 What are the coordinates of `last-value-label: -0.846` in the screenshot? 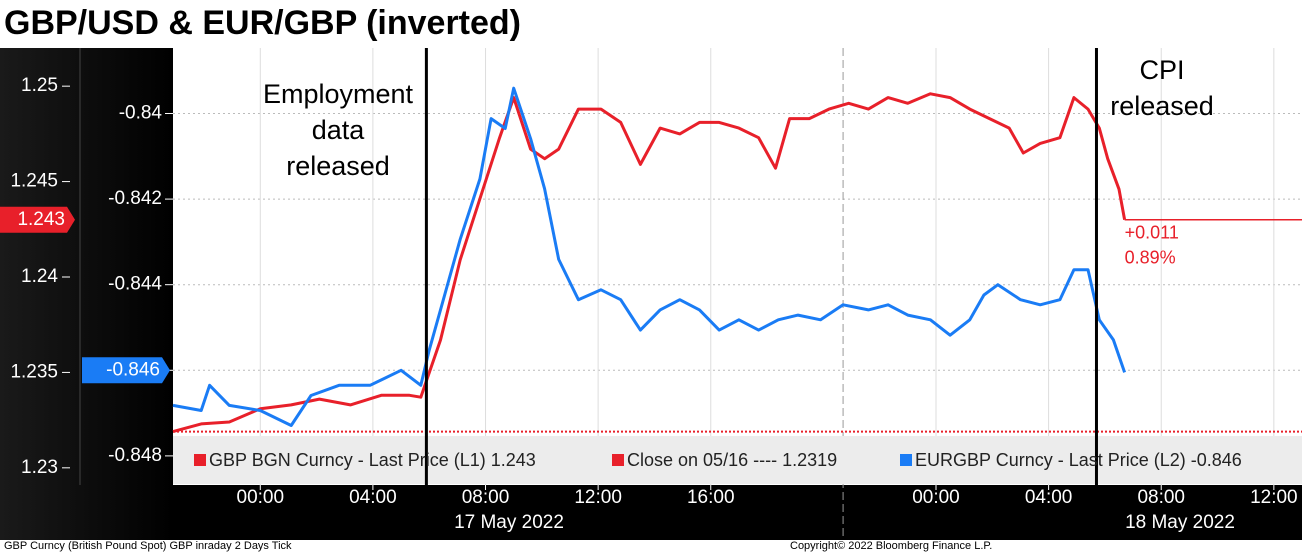 It's located at (133, 369).